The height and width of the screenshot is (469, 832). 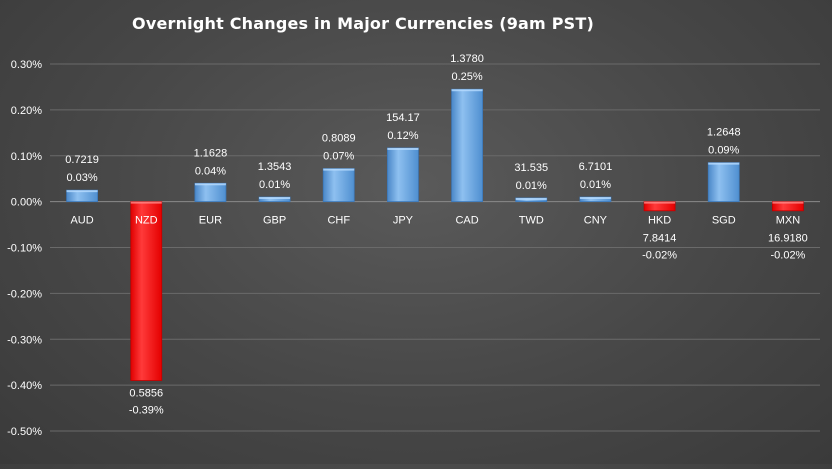 I want to click on y-tick-label: -0.50%, so click(x=24, y=432).